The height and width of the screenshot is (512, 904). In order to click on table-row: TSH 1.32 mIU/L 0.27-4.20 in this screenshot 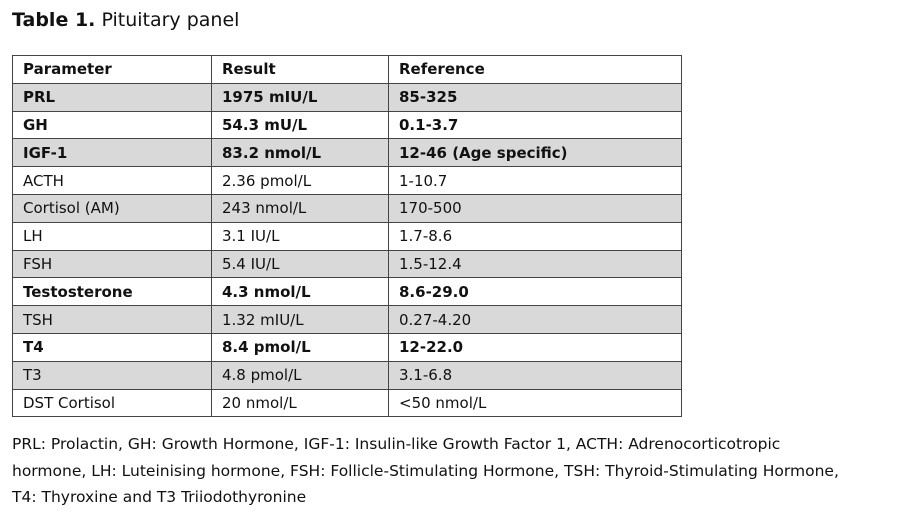, I will do `click(347, 319)`.